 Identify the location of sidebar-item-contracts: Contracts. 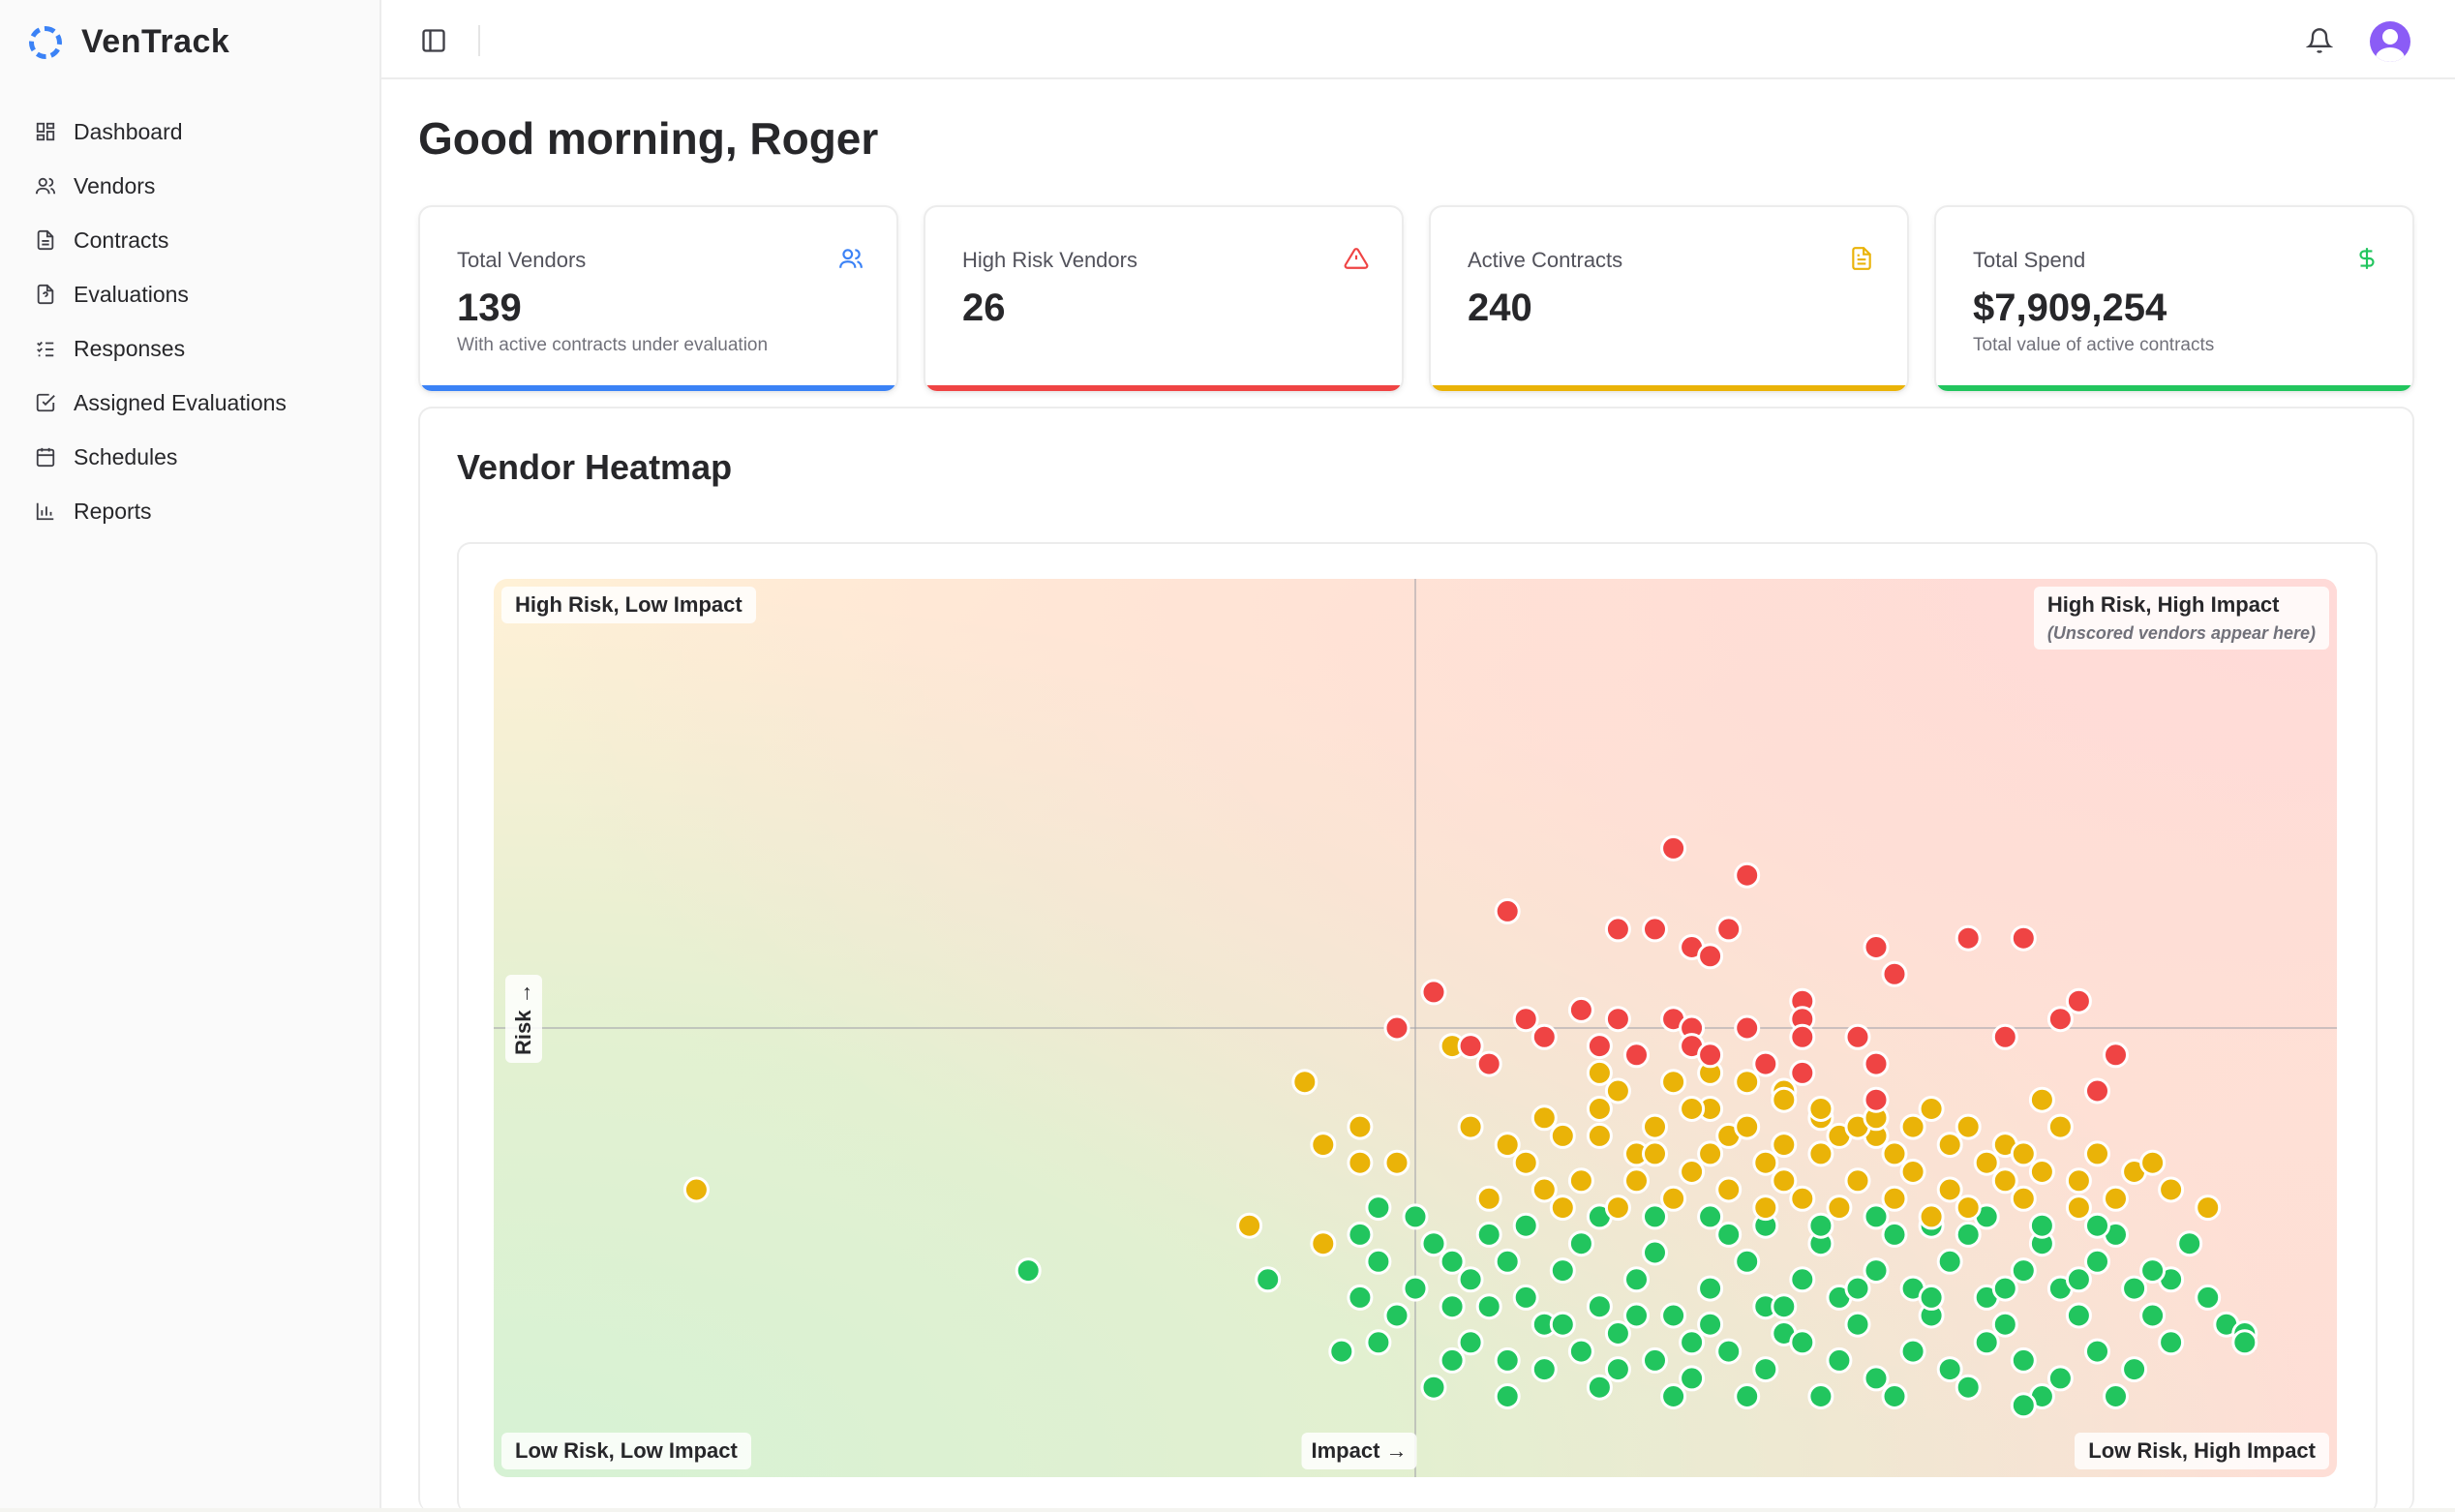
(187, 240).